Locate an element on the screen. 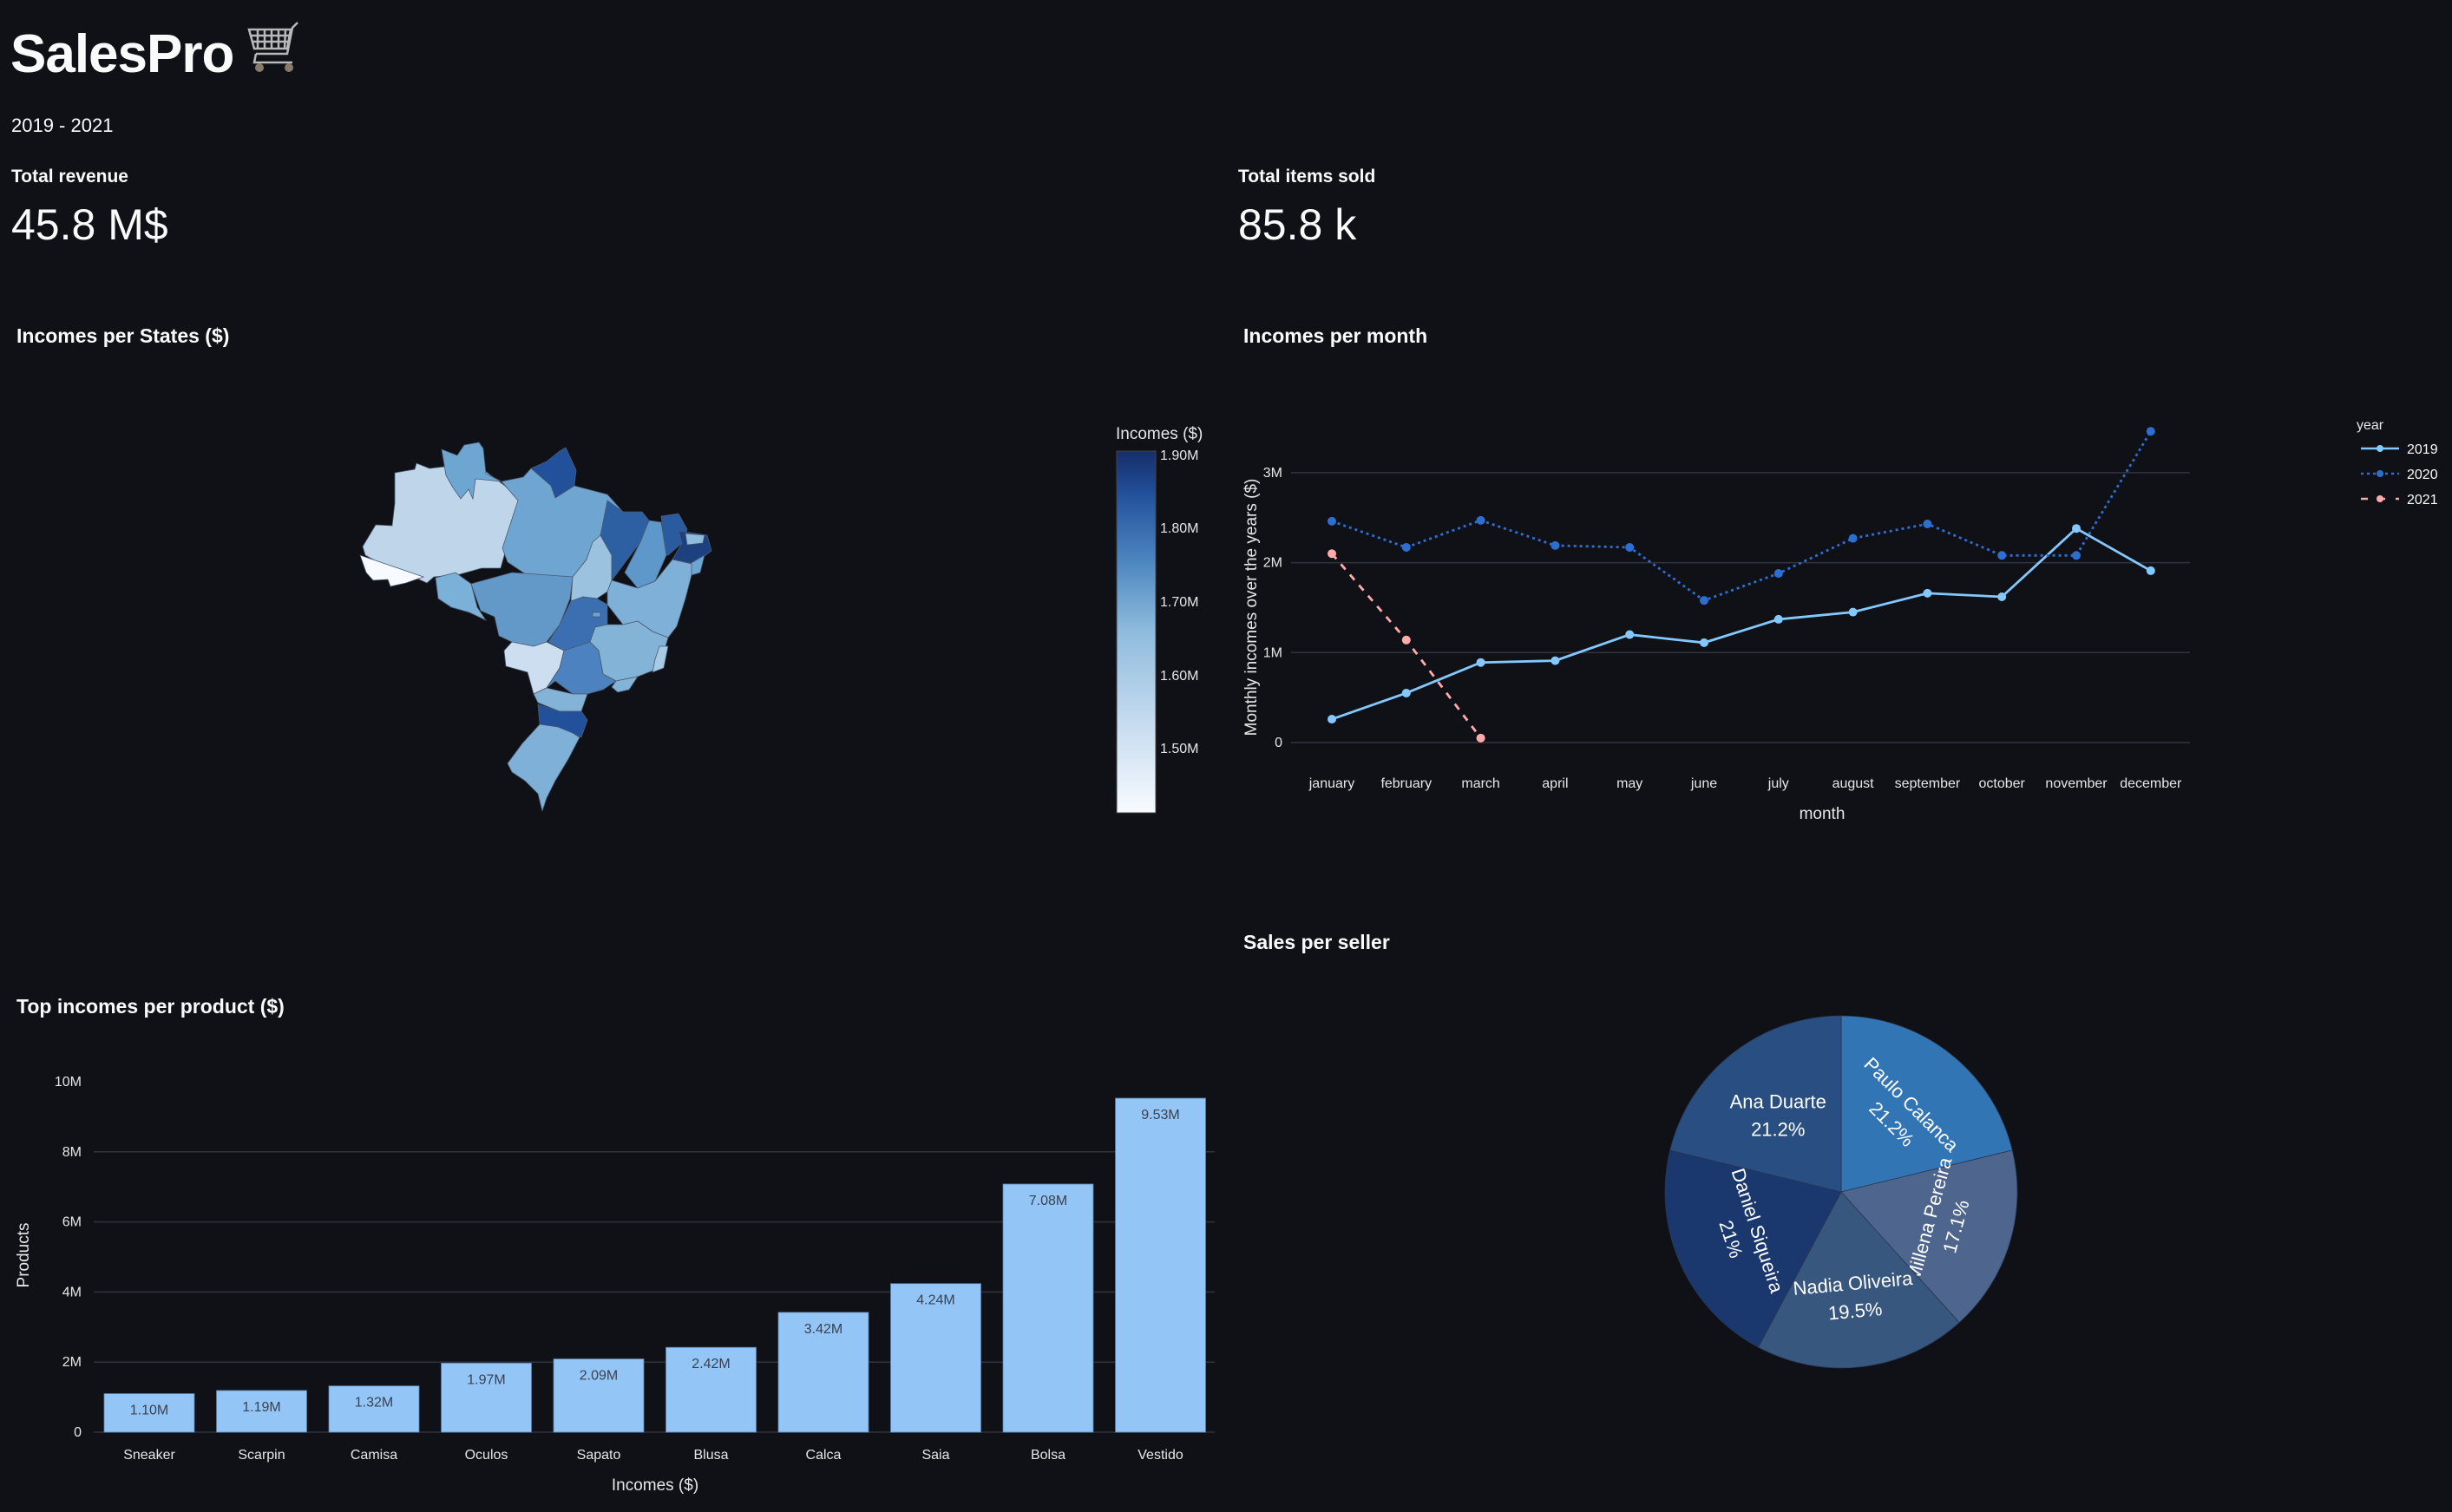 The height and width of the screenshot is (1512, 2452). x-tick: Saia is located at coordinates (935, 1455).